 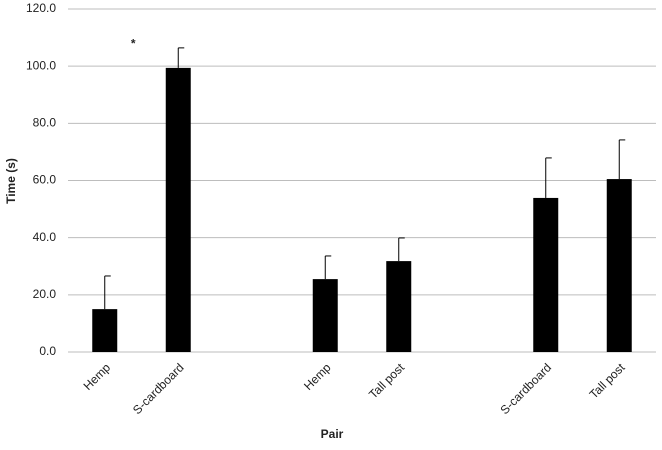 I want to click on y-tick-label: 120.0, so click(x=41, y=8).